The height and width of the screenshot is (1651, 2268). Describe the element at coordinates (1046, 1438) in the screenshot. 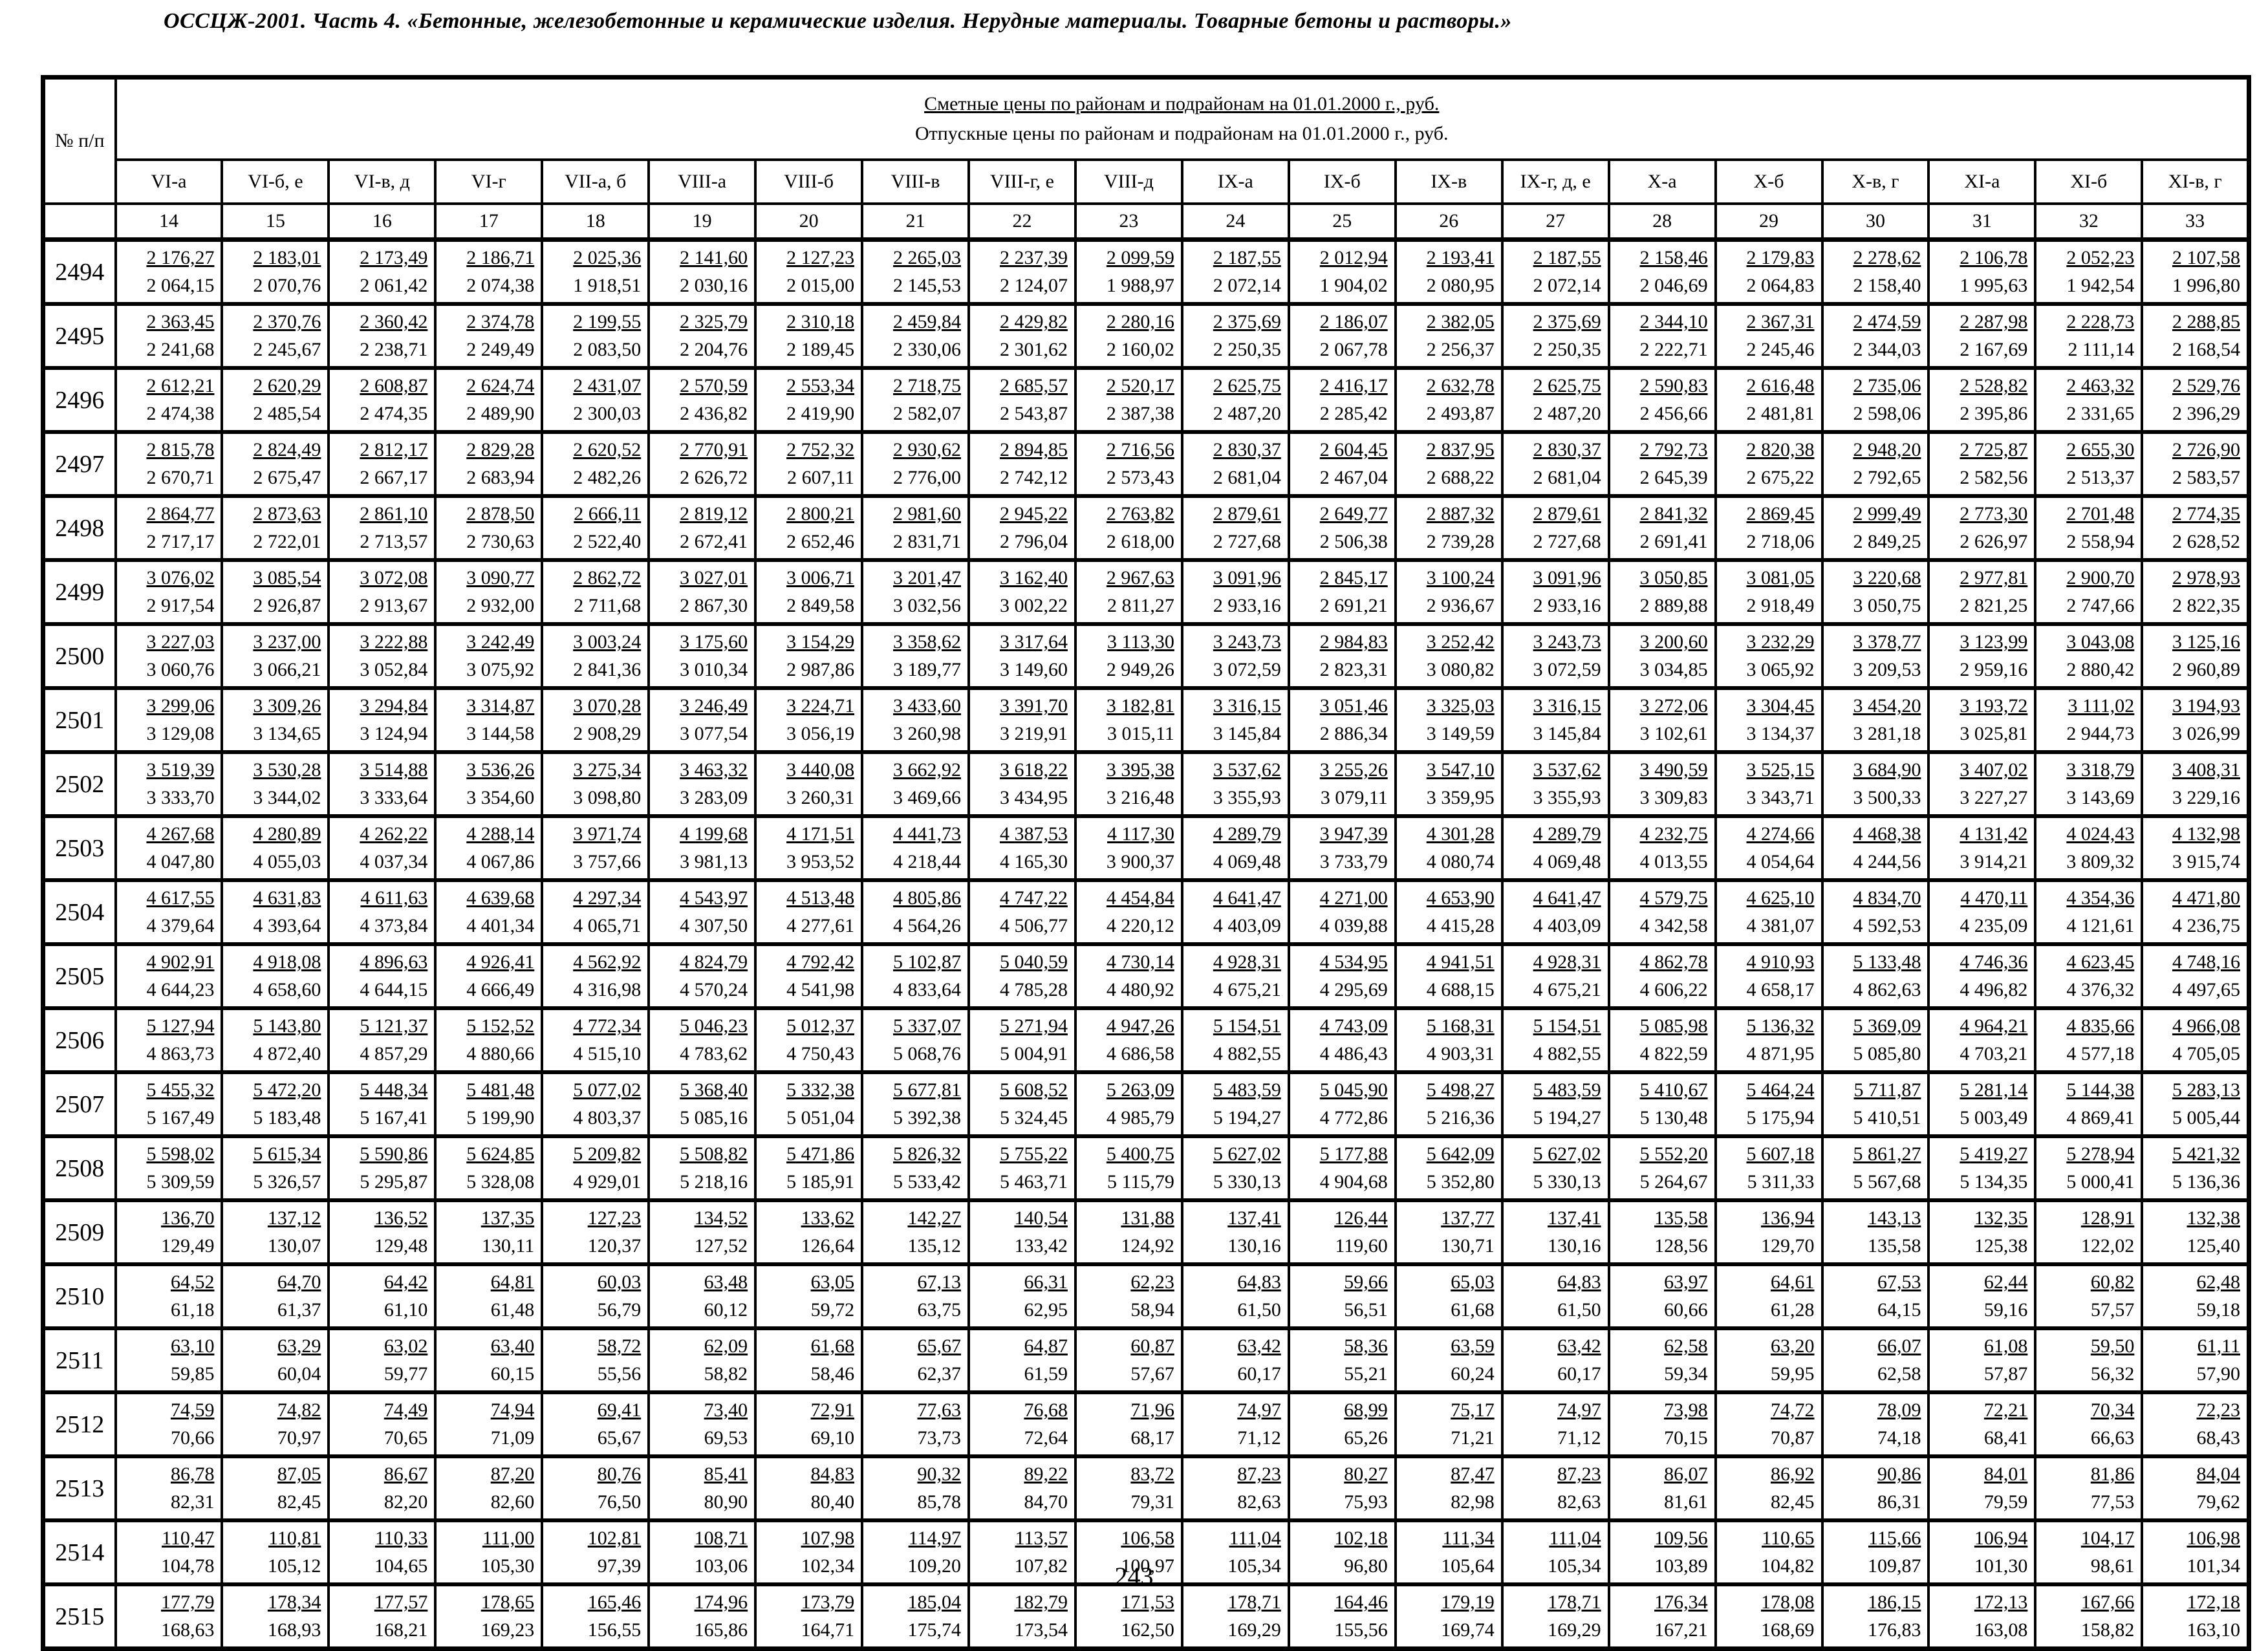

I see `otpusk-price: 72,64` at that location.